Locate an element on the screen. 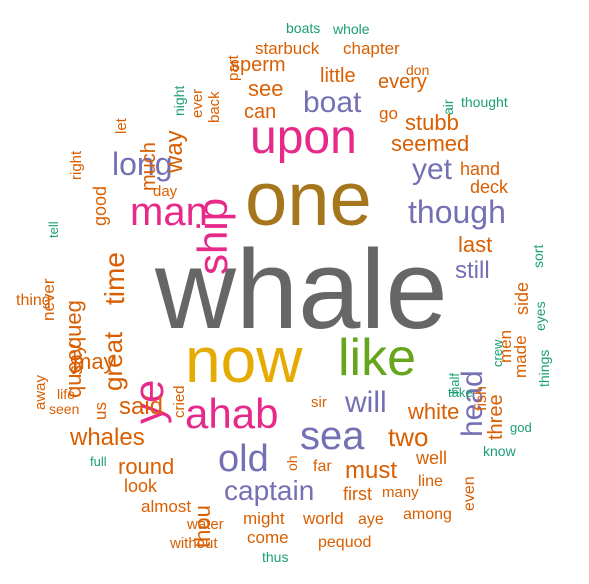  word-one: one is located at coordinates (308, 199).